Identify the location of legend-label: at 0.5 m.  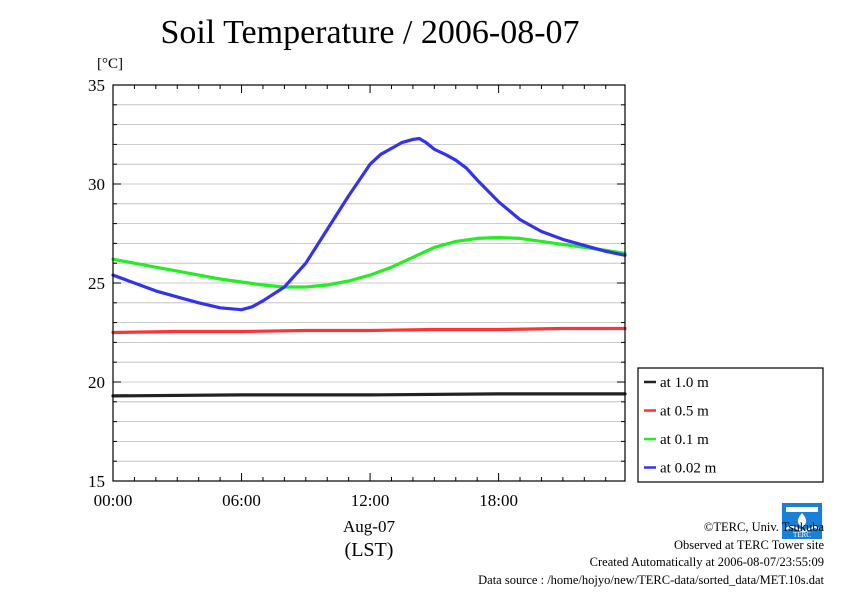
(684, 412).